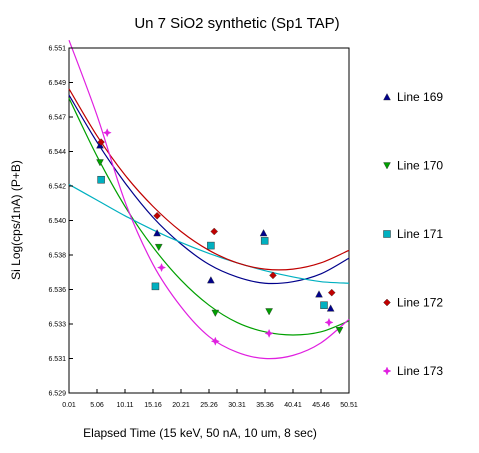 Image resolution: width=479 pixels, height=453 pixels. What do you see at coordinates (57, 256) in the screenshot?
I see `y-tick-label: 6.538` at bounding box center [57, 256].